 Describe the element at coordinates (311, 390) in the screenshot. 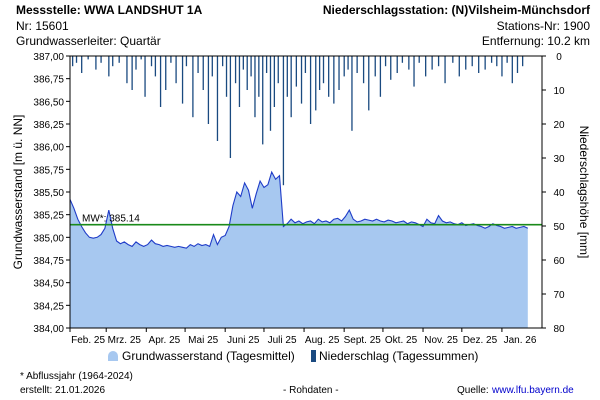

I see `rawdata-label: - Rohdaten -` at that location.